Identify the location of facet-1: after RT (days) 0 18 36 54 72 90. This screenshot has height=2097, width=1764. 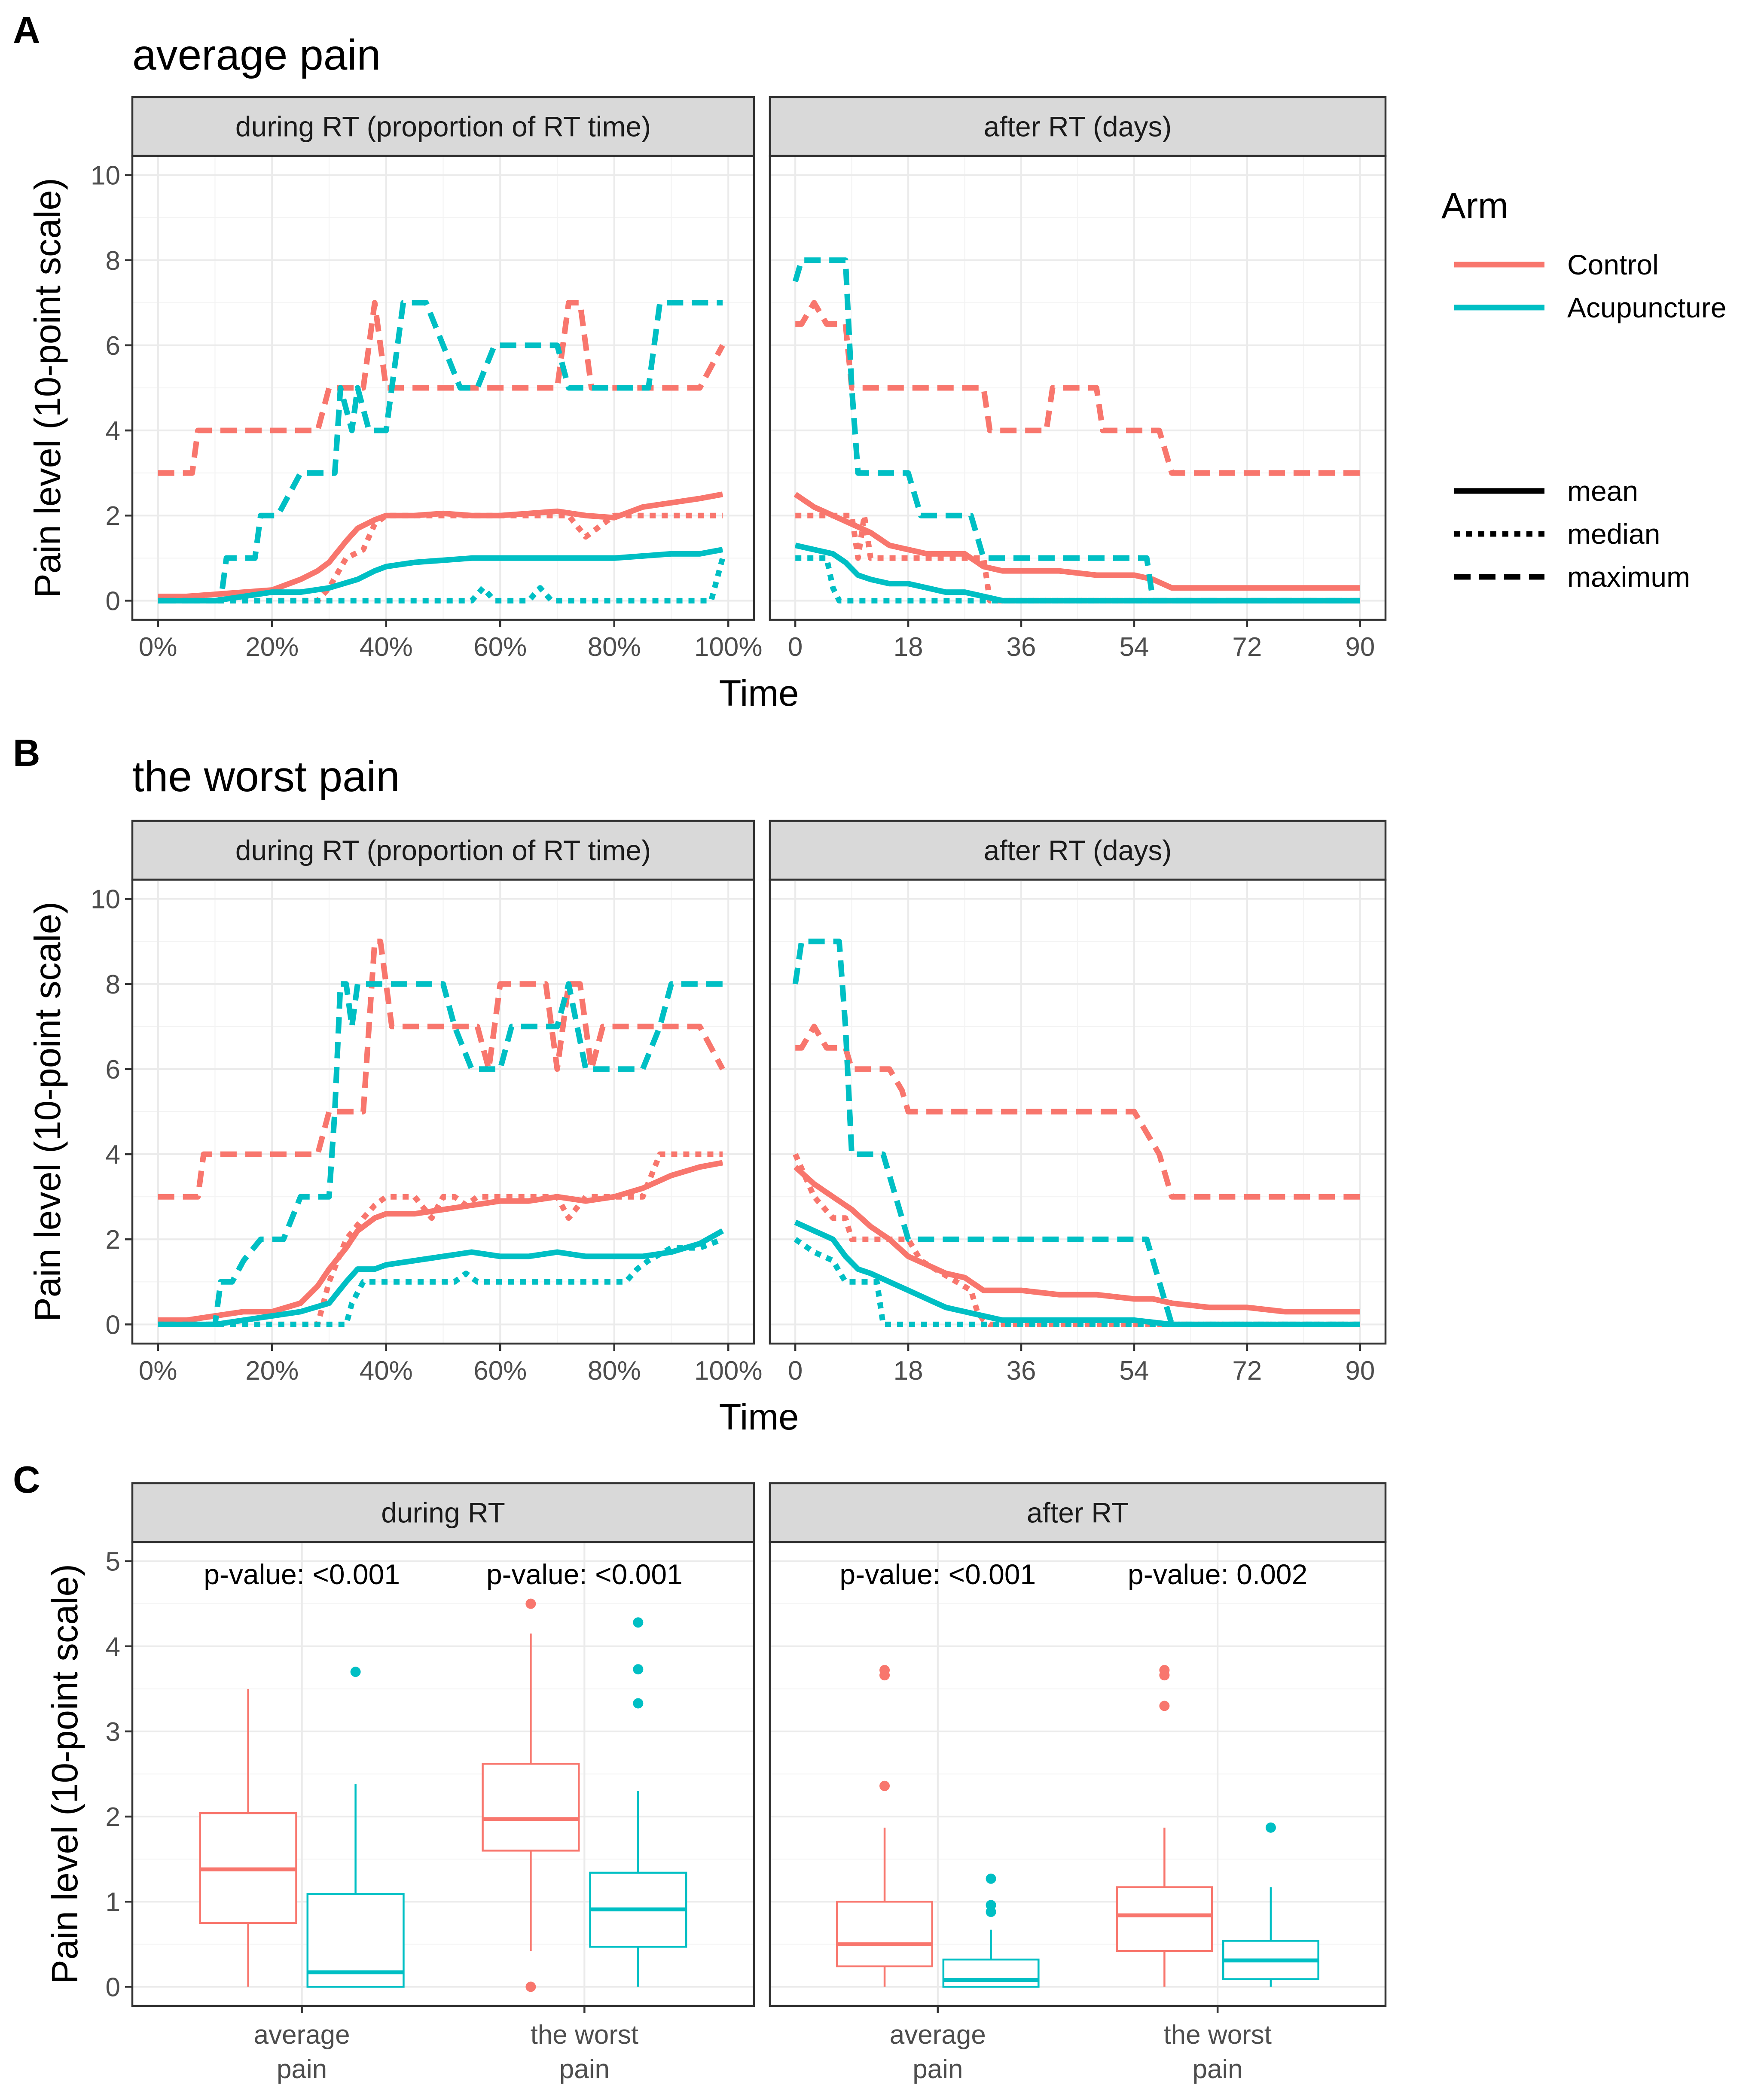
(1078, 1103).